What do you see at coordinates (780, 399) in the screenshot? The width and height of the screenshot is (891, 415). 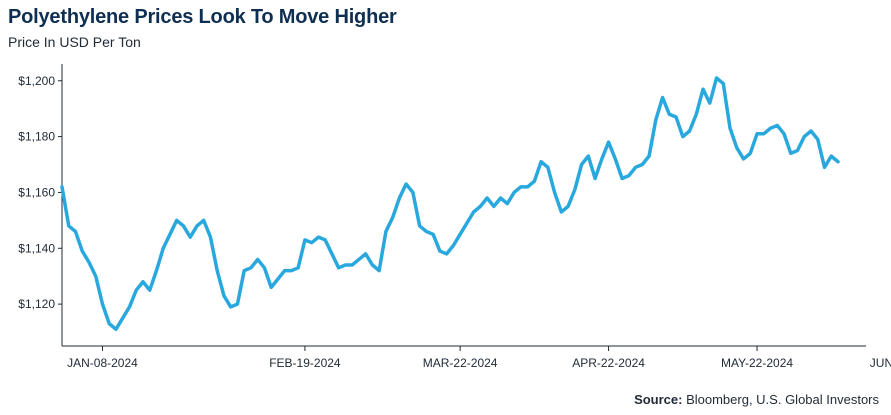 I see `source-text: Bloomberg, U.S. Global Investors` at bounding box center [780, 399].